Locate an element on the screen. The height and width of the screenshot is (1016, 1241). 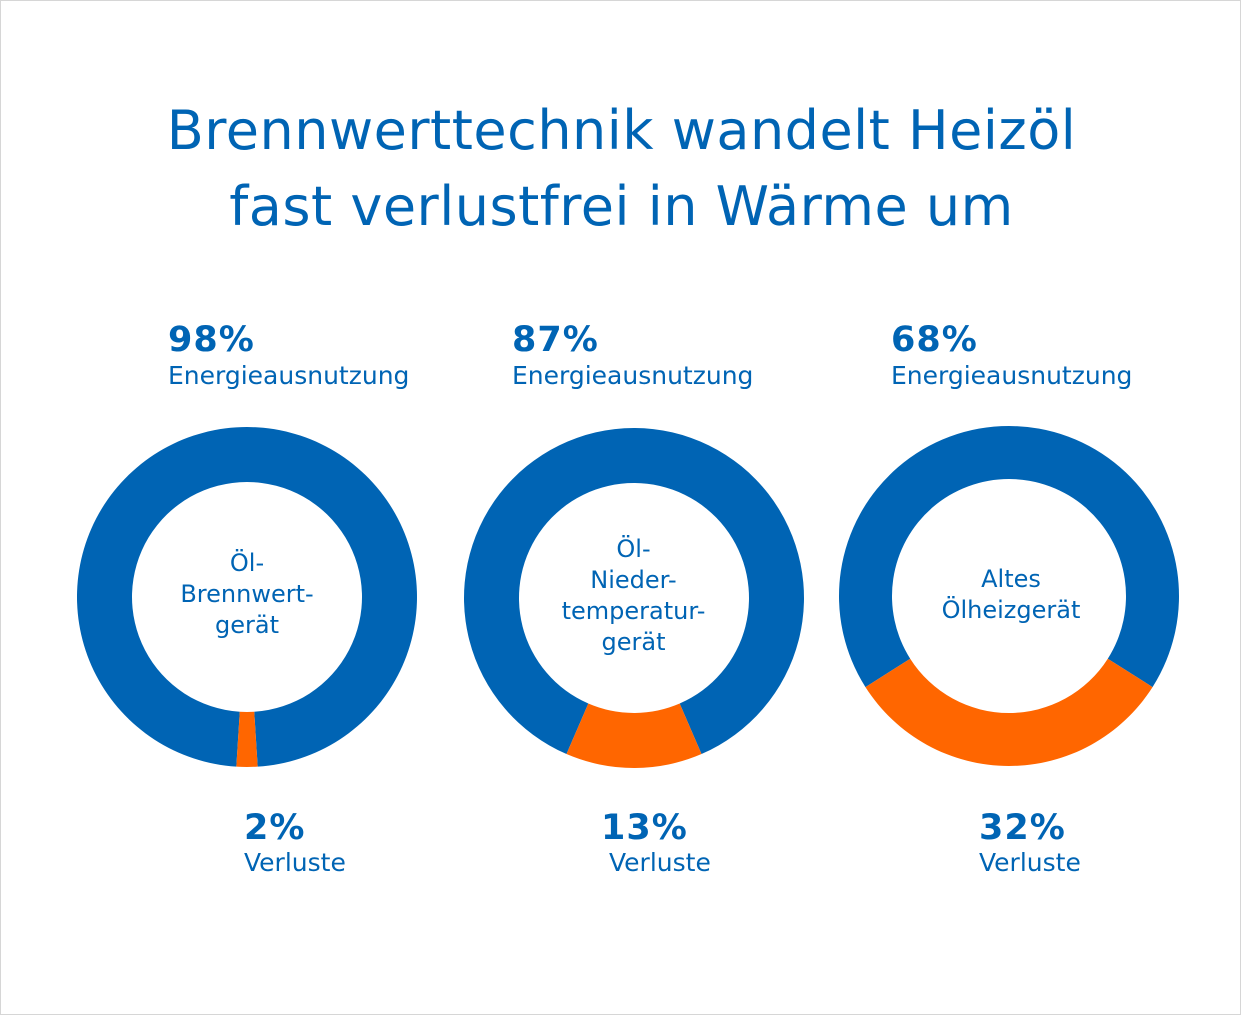
chart-2-center-label: Öl- Nieder- temperatur- gerät is located at coordinates (633, 596).